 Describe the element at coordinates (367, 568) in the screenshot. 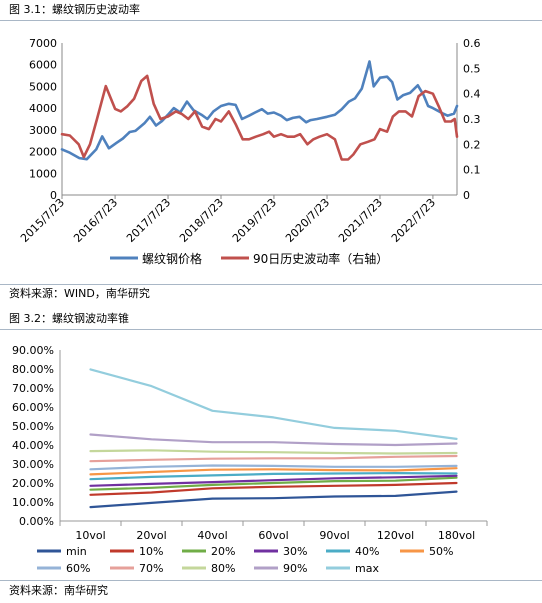

I see `legend-label: max` at that location.